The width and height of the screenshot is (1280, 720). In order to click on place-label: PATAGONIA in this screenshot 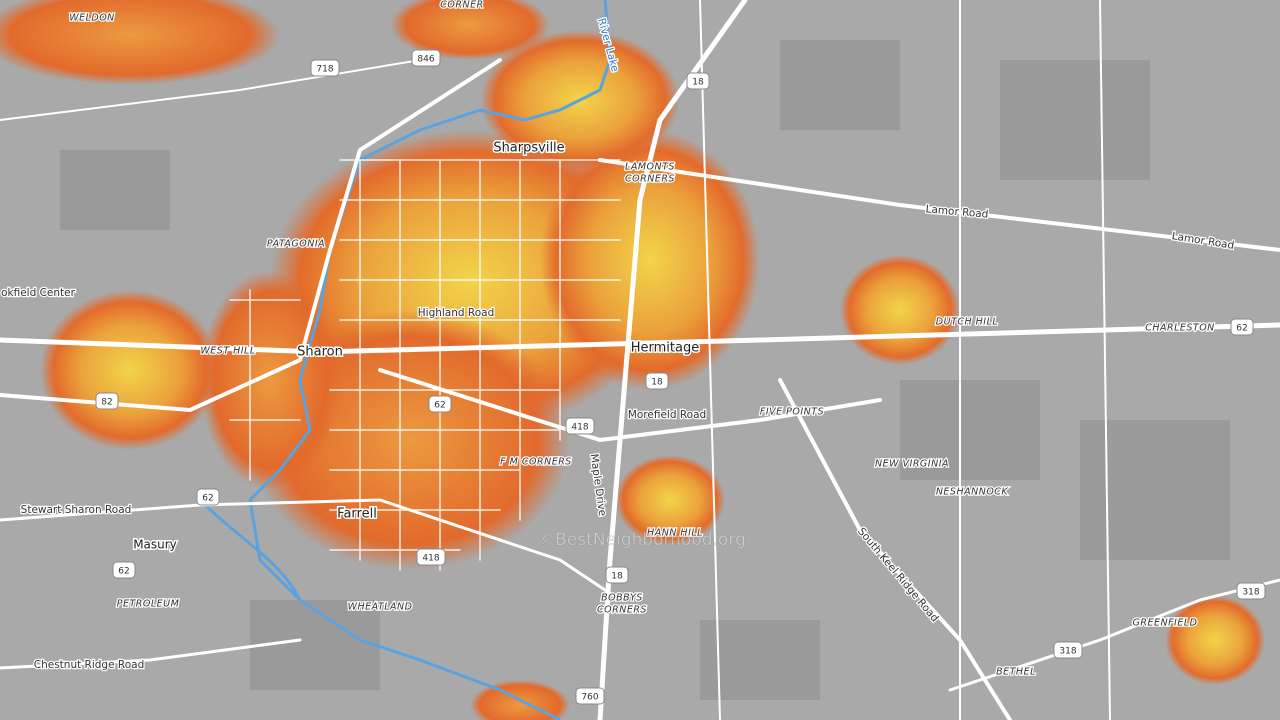, I will do `click(296, 244)`.